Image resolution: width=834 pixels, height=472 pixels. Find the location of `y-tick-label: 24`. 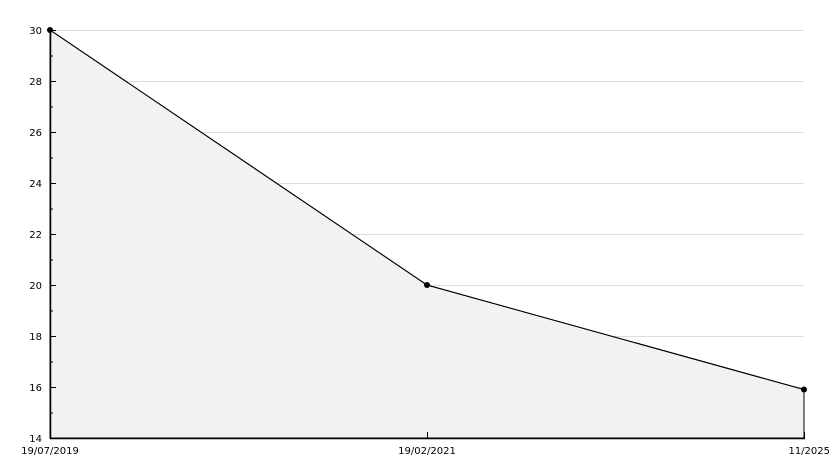

y-tick-label: 24 is located at coordinates (35, 184).